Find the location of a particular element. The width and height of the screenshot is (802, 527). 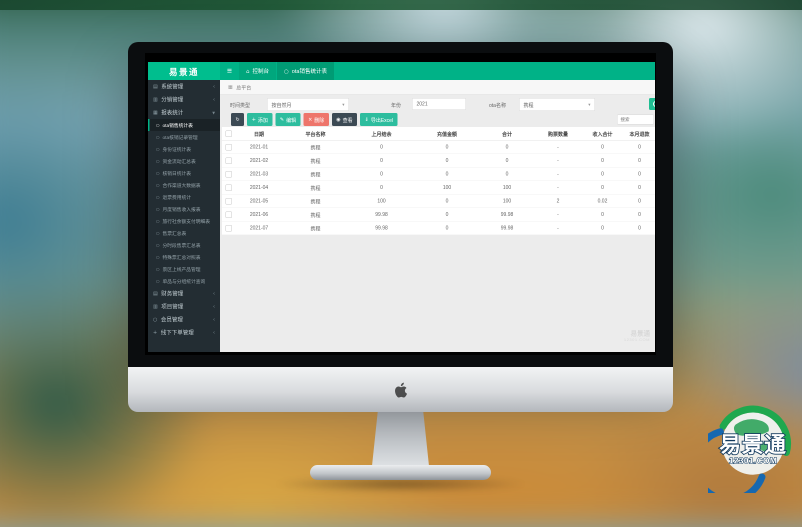

table-row: 2021-04 携程 0 100 100-0 0 is located at coordinates (438, 187).